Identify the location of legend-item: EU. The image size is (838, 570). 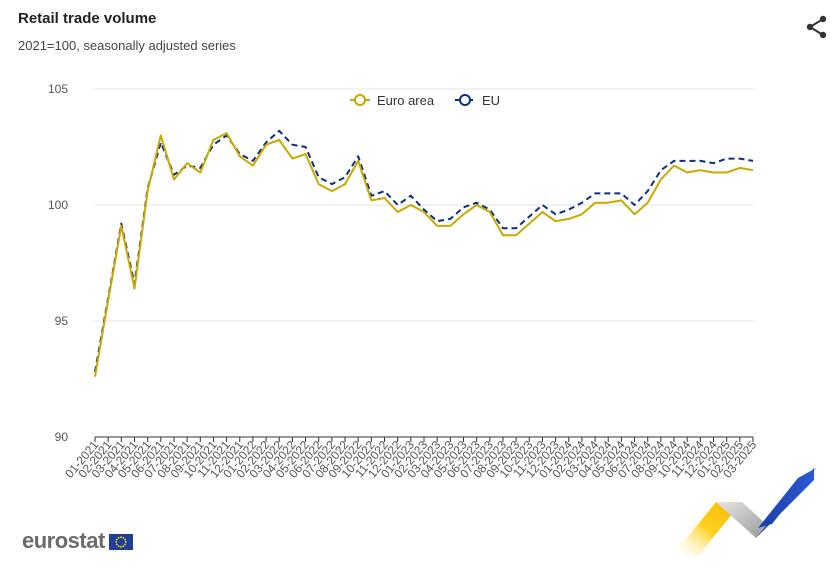
(477, 100).